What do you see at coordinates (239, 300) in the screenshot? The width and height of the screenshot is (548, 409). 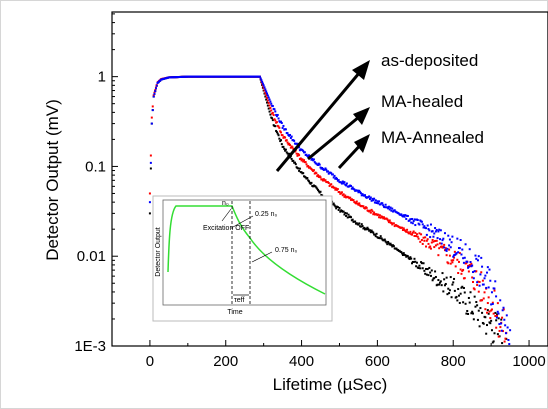 I see `inset-label-tau: τeff` at bounding box center [239, 300].